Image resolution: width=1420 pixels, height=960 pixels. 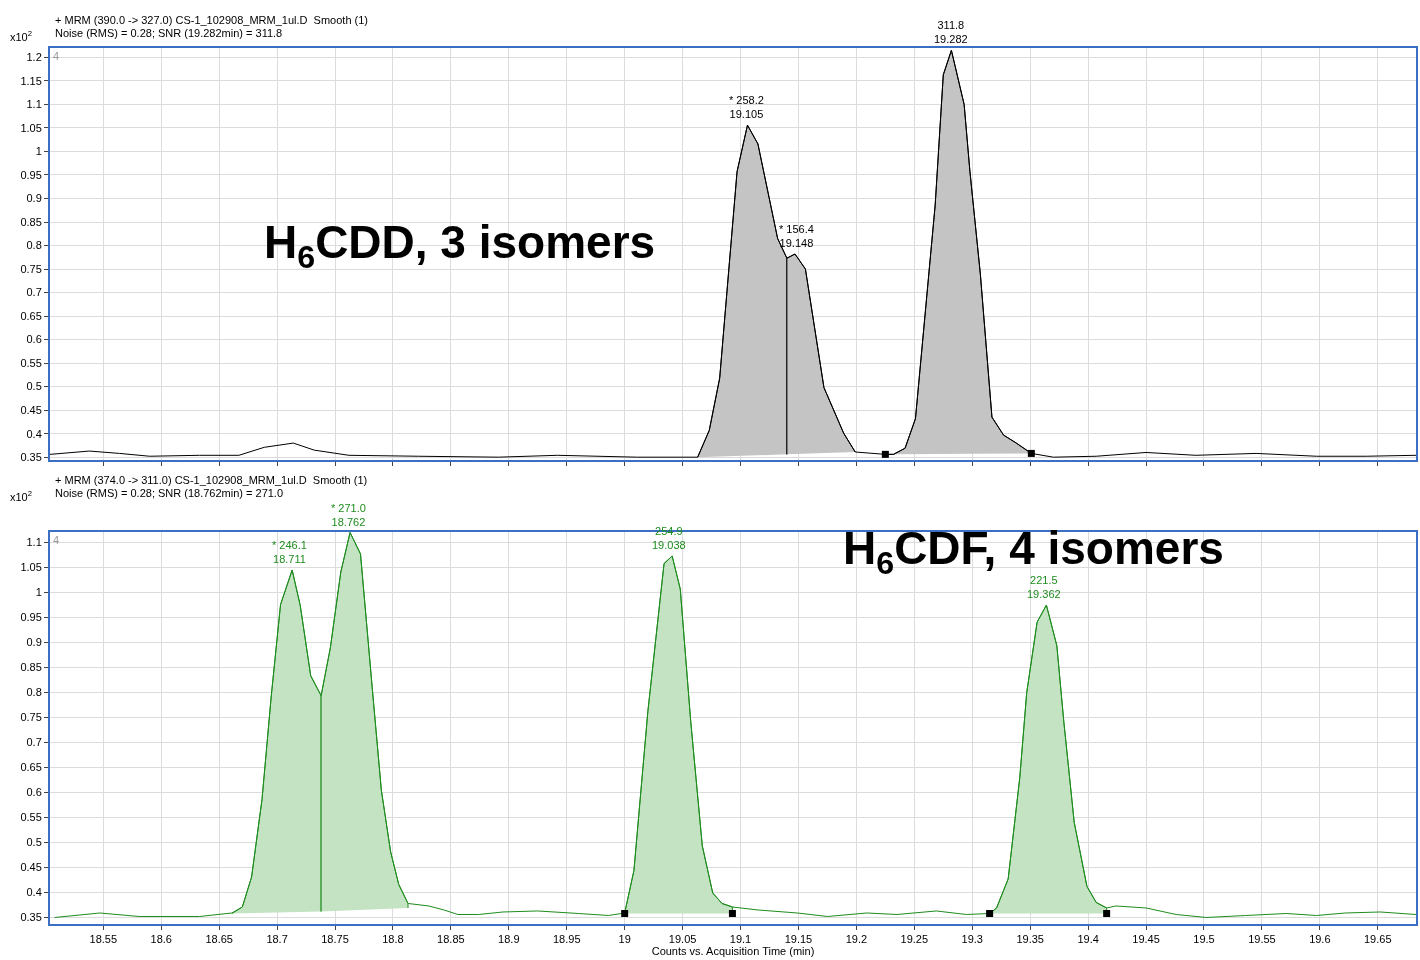 What do you see at coordinates (1204, 939) in the screenshot?
I see `x-tick-label: 19.5` at bounding box center [1204, 939].